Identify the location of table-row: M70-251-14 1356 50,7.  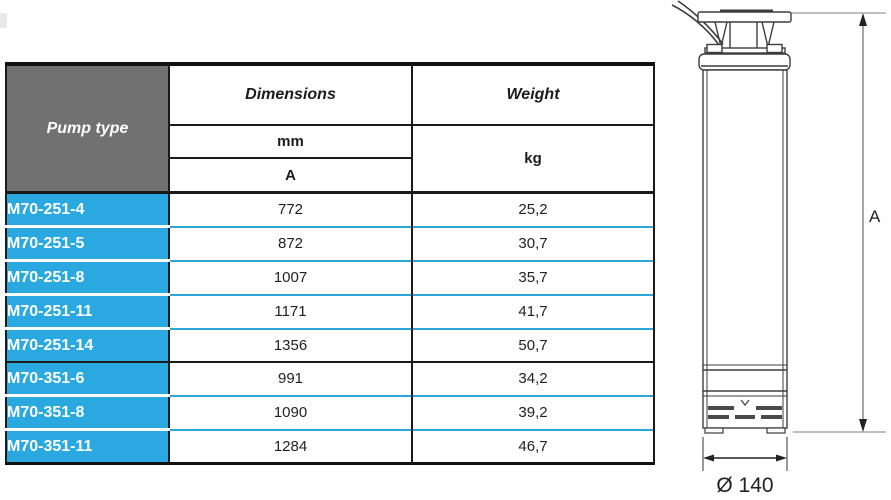
(330, 344).